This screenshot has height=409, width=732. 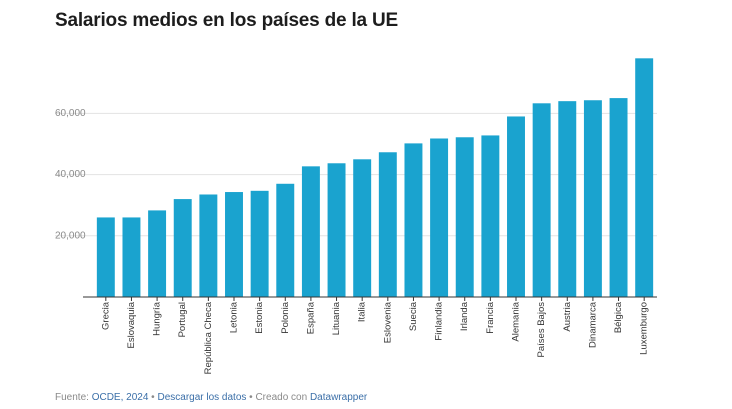 What do you see at coordinates (516, 321) in the screenshot?
I see `category-label: Alemania` at bounding box center [516, 321].